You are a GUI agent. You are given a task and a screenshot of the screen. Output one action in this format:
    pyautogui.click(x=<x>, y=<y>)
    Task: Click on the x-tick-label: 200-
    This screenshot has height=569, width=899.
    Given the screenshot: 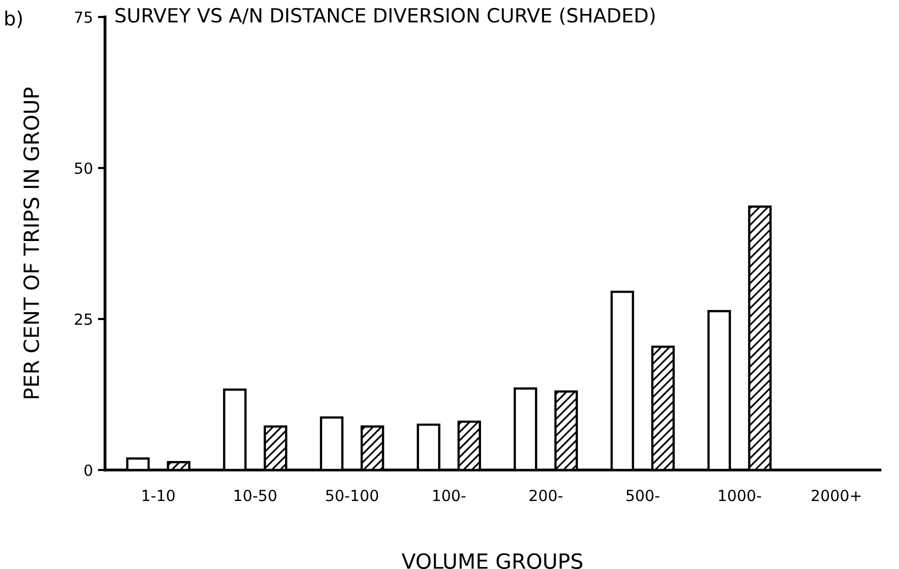 What is the action you would take?
    pyautogui.click(x=546, y=496)
    